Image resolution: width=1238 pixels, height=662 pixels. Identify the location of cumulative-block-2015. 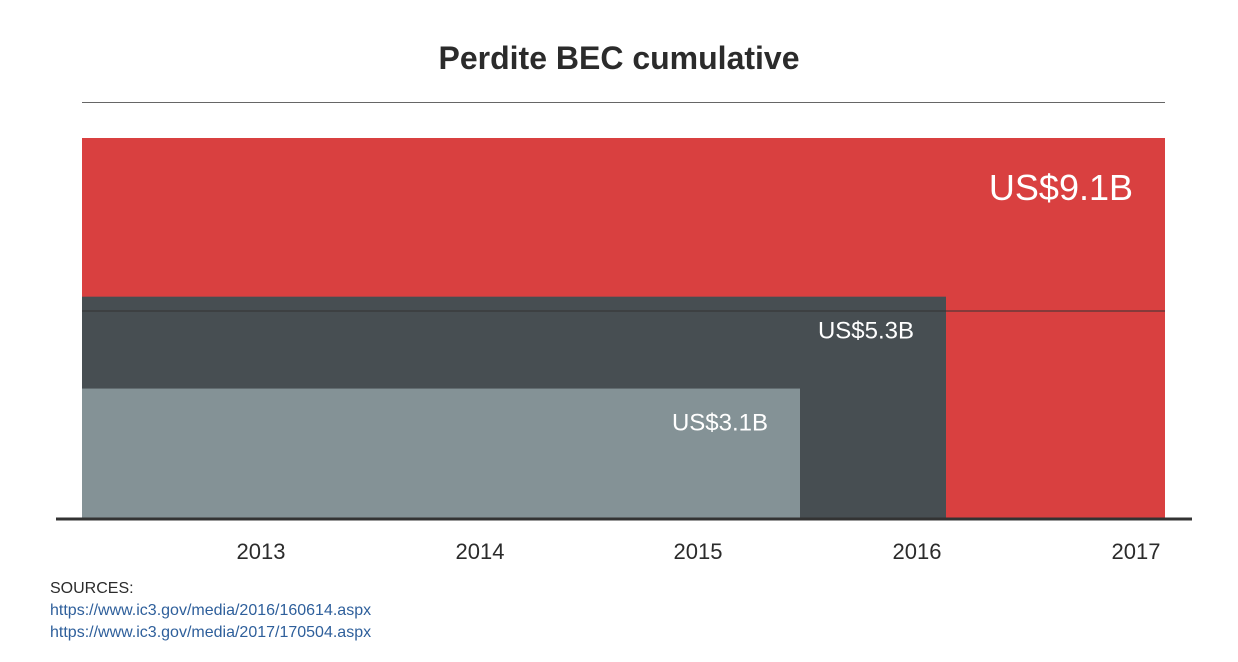
(441, 453).